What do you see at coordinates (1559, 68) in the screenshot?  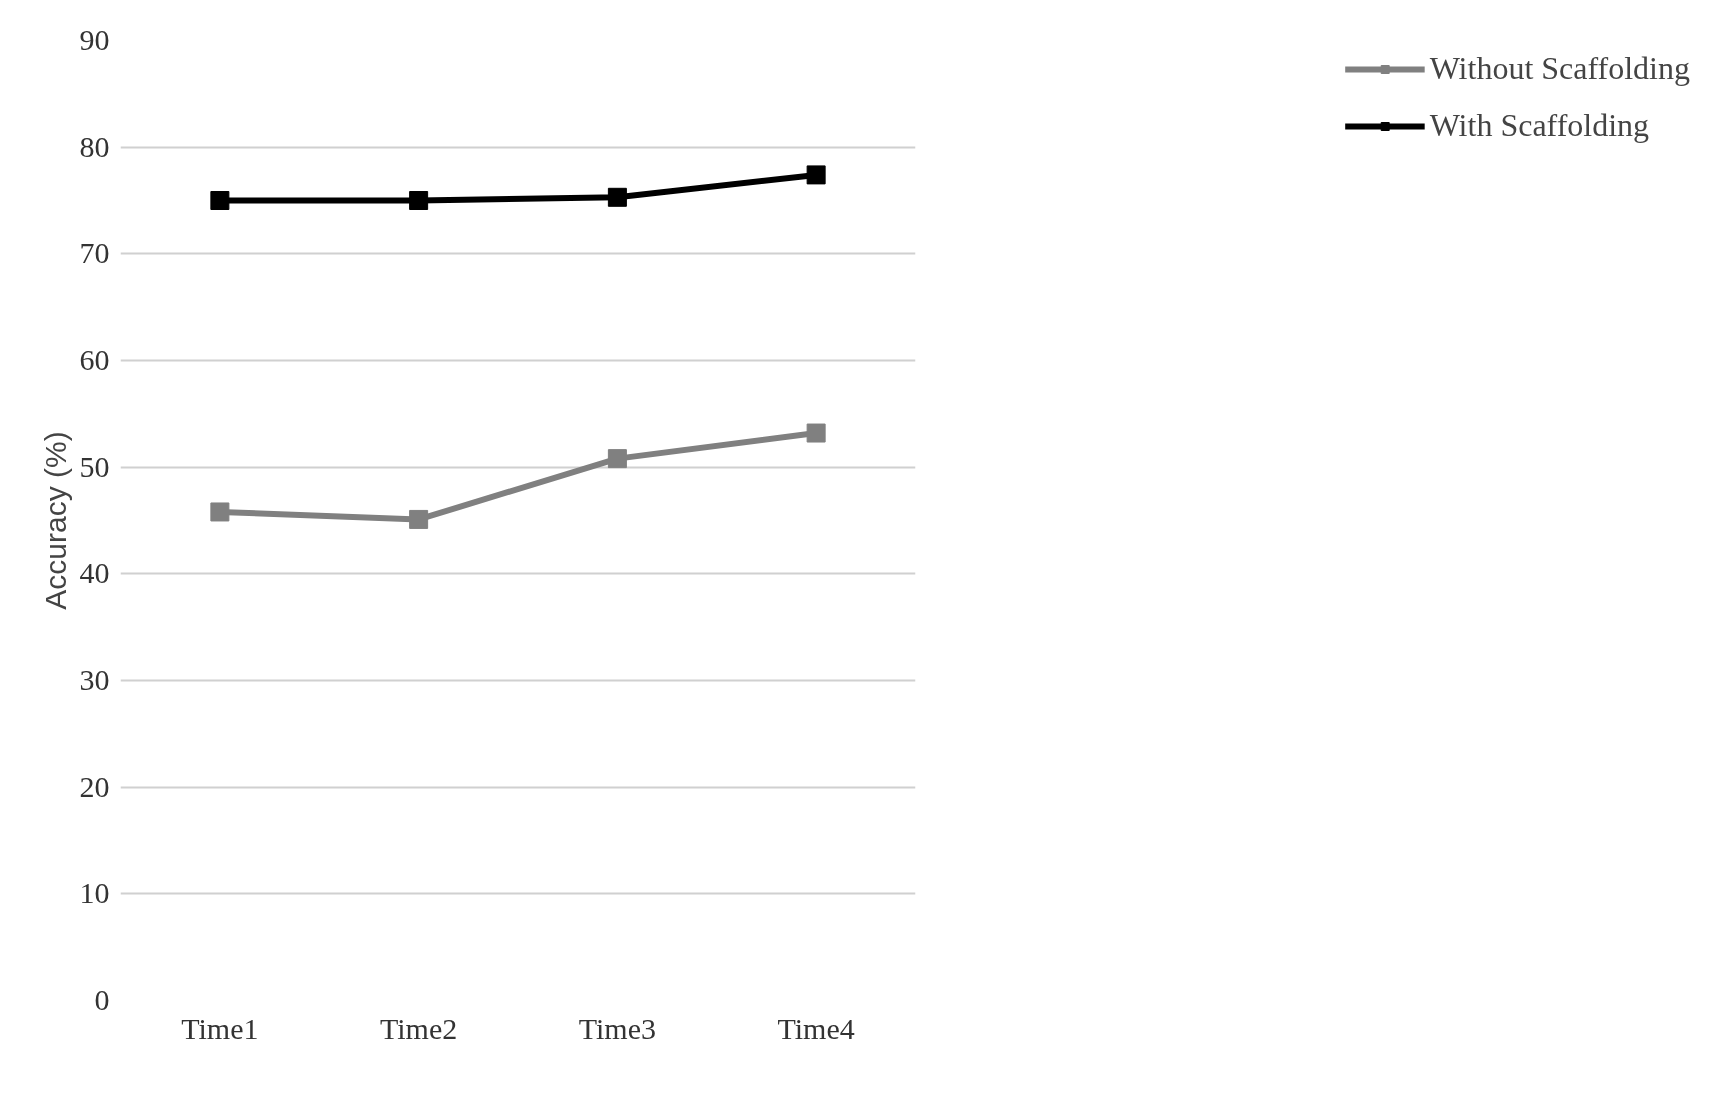 I see `legend-label: Without Scaffolding` at bounding box center [1559, 68].